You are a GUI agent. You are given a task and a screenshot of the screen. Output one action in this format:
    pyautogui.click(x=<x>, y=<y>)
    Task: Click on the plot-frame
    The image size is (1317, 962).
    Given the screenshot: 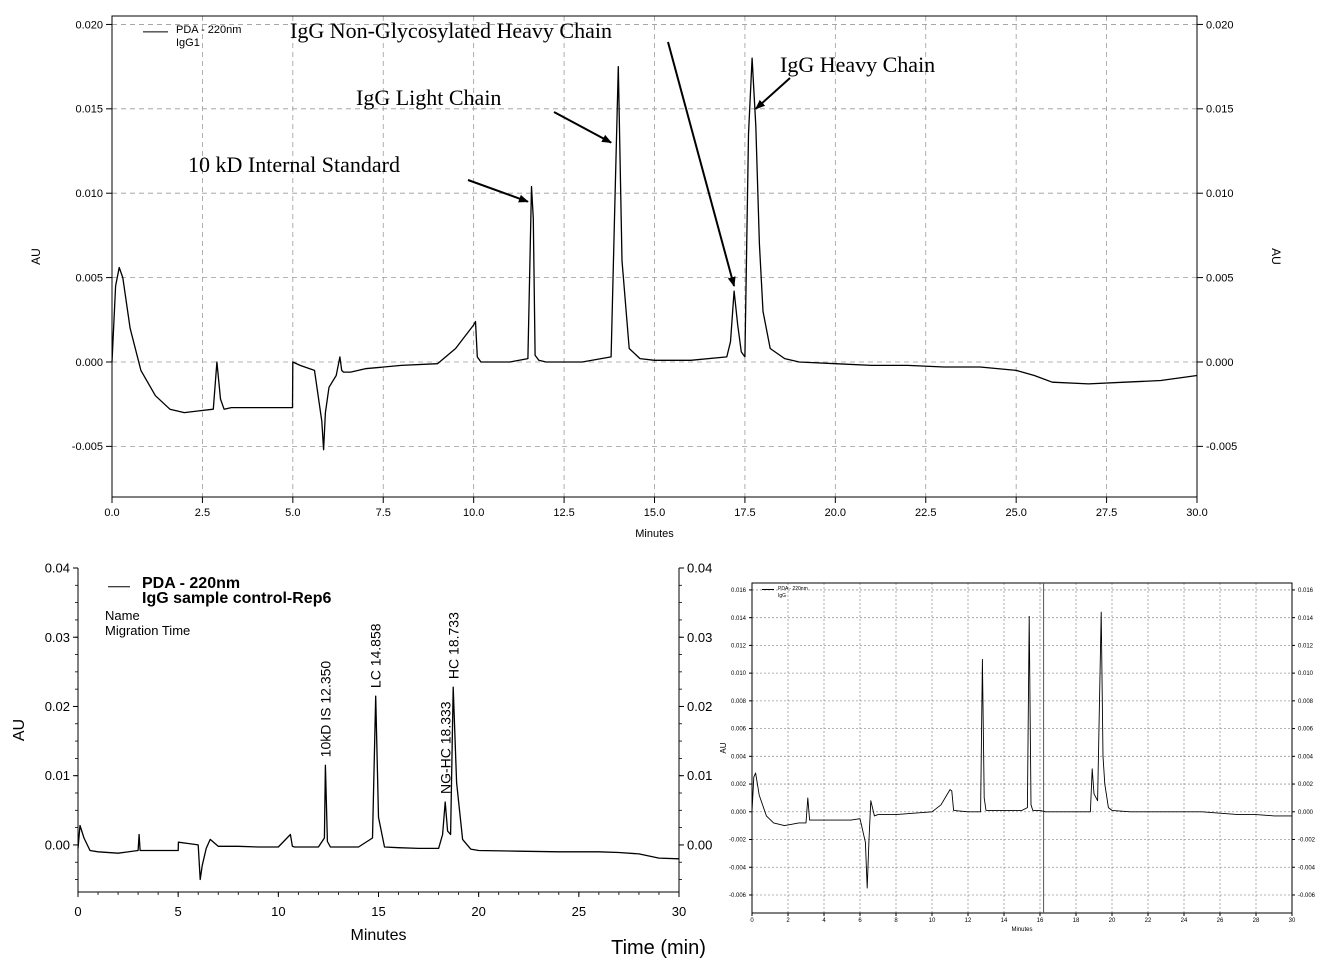 What is the action you would take?
    pyautogui.click(x=1022, y=748)
    